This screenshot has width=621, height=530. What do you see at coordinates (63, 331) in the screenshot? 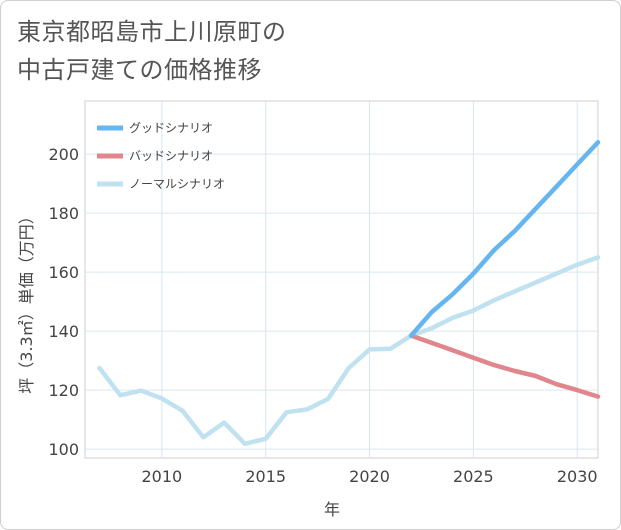
I see `y-tick-label: 140` at bounding box center [63, 331].